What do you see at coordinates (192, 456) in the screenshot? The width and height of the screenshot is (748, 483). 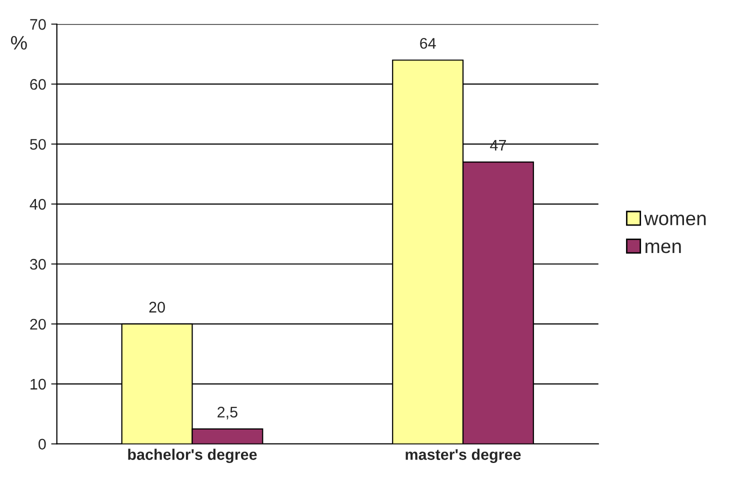 I see `x-tick-label: bachelor's degree` at bounding box center [192, 456].